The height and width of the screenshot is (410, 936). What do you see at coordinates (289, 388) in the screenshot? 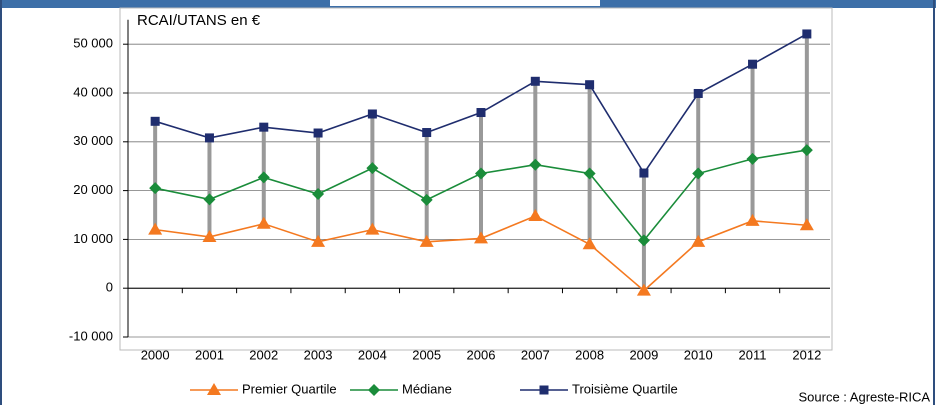
I see `legend-label: Premier Quartile` at bounding box center [289, 388].